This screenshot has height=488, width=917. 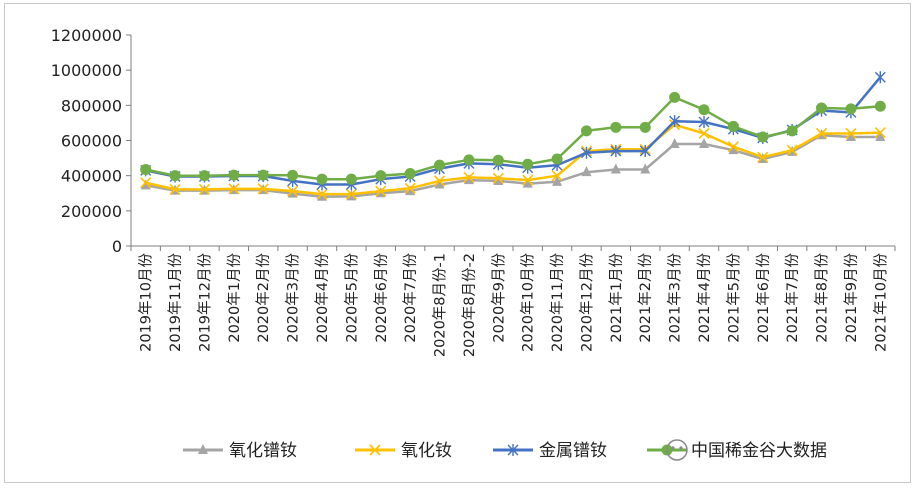 I want to click on wechat-watermark: 中国稀金谷大数据, so click(x=746, y=450).